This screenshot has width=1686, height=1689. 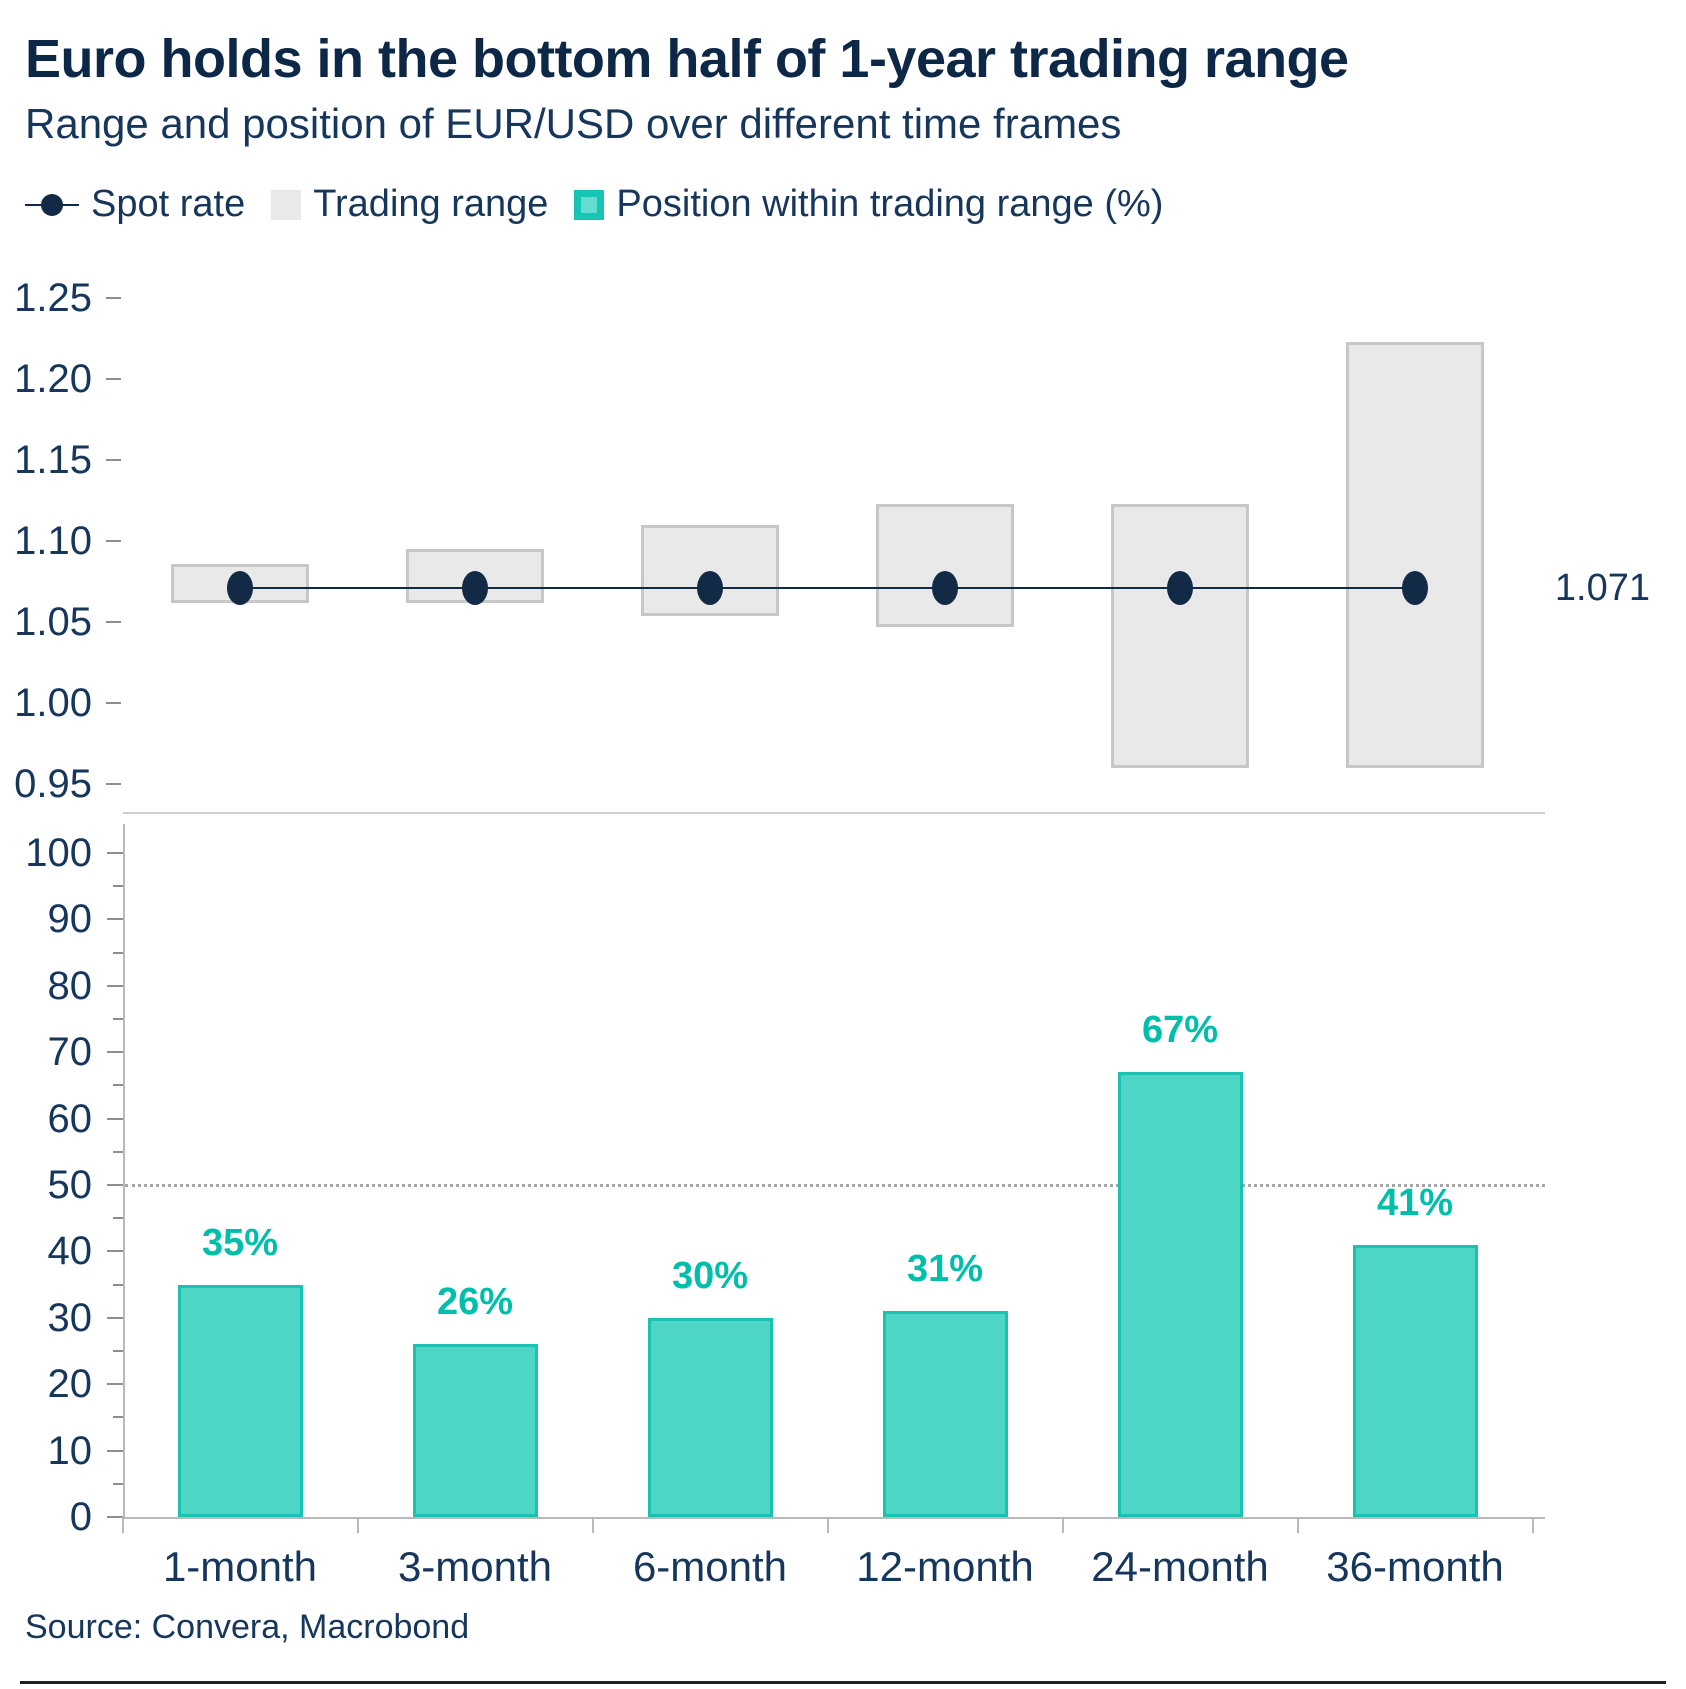 What do you see at coordinates (710, 1275) in the screenshot?
I see `bar-value-label: 30%` at bounding box center [710, 1275].